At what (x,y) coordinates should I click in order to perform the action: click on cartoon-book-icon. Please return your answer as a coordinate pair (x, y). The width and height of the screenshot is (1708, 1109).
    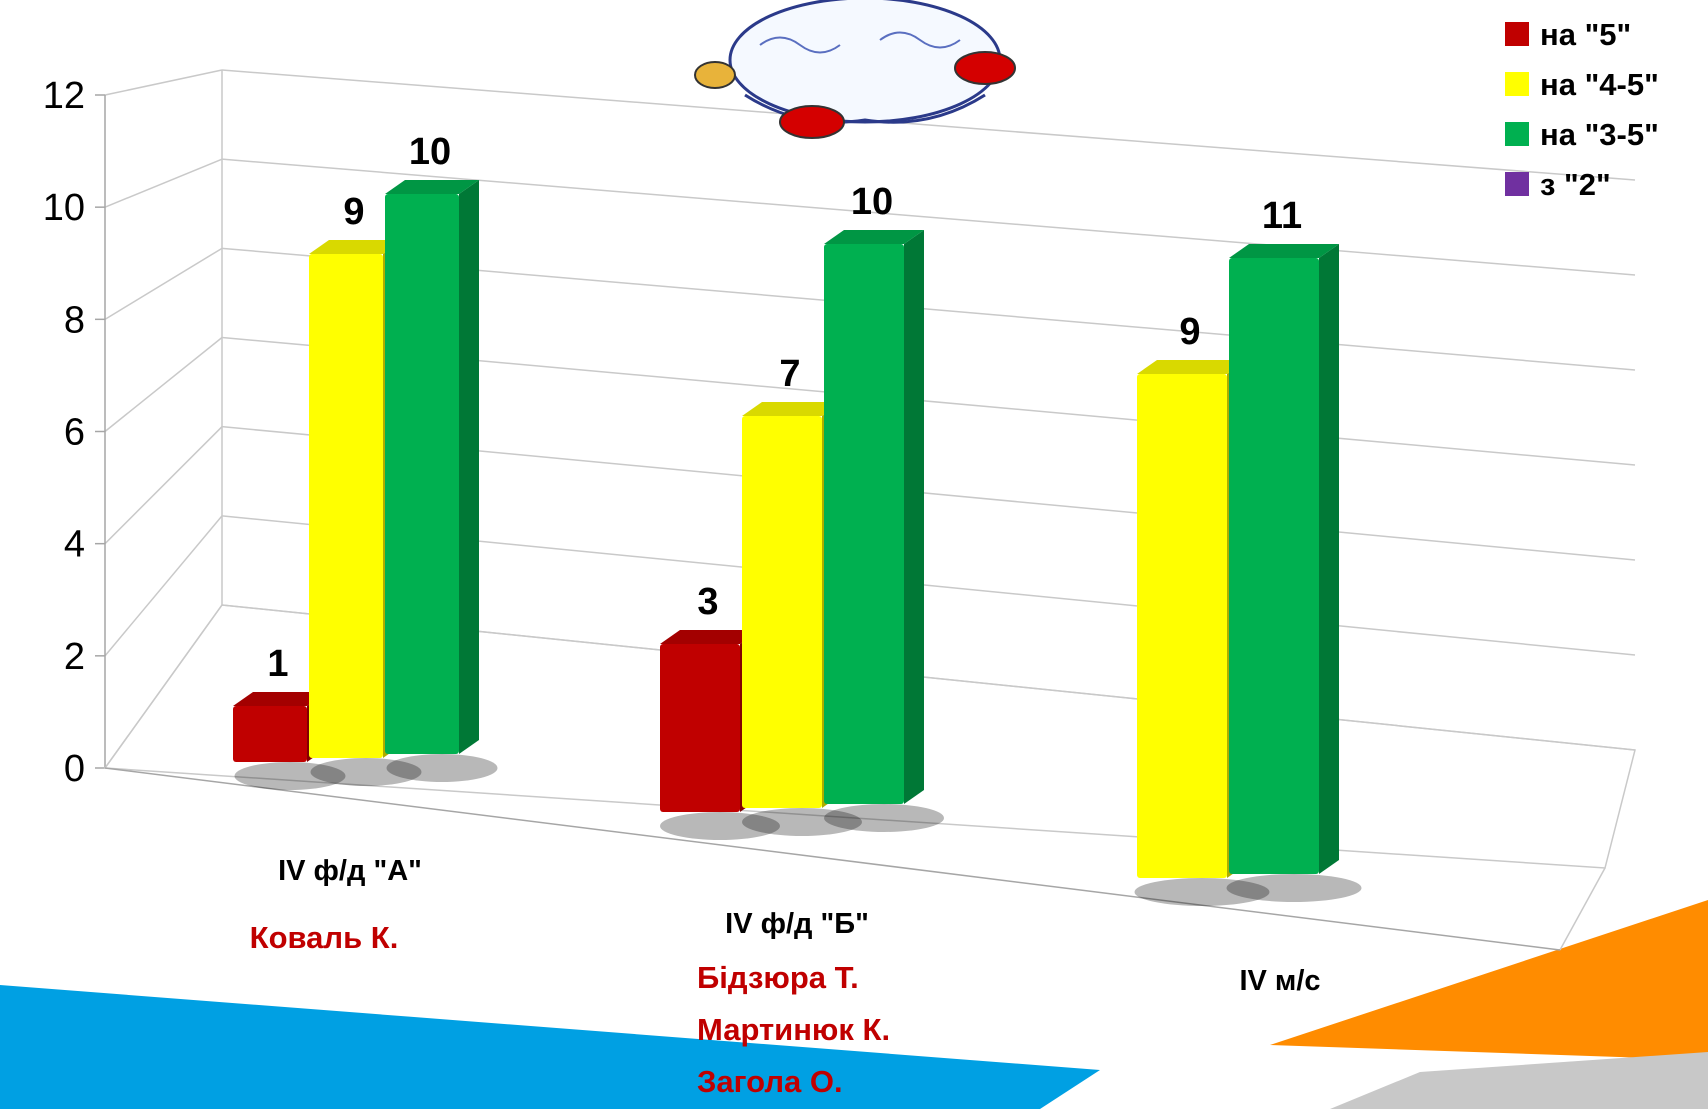
    Looking at the image, I should click on (855, 69).